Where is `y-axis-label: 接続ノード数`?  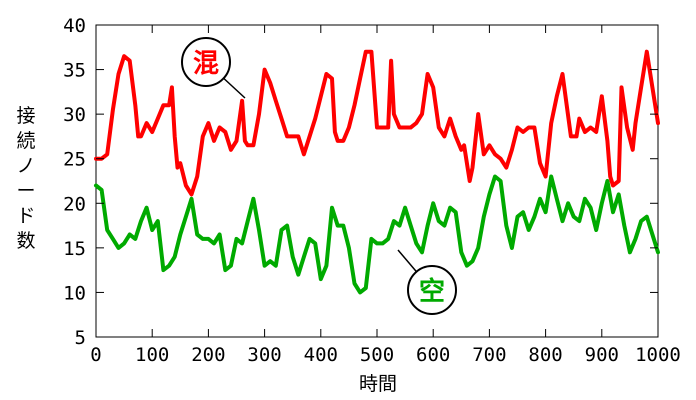
y-axis-label: 接続ノード数 is located at coordinates (25, 178).